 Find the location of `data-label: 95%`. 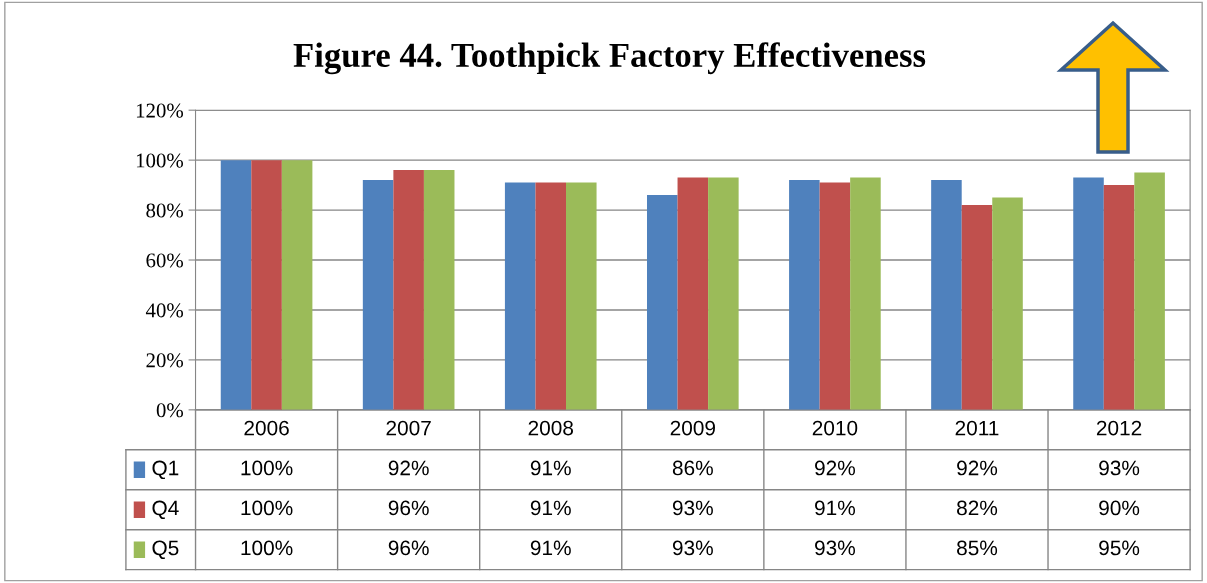

data-label: 95% is located at coordinates (1119, 548).